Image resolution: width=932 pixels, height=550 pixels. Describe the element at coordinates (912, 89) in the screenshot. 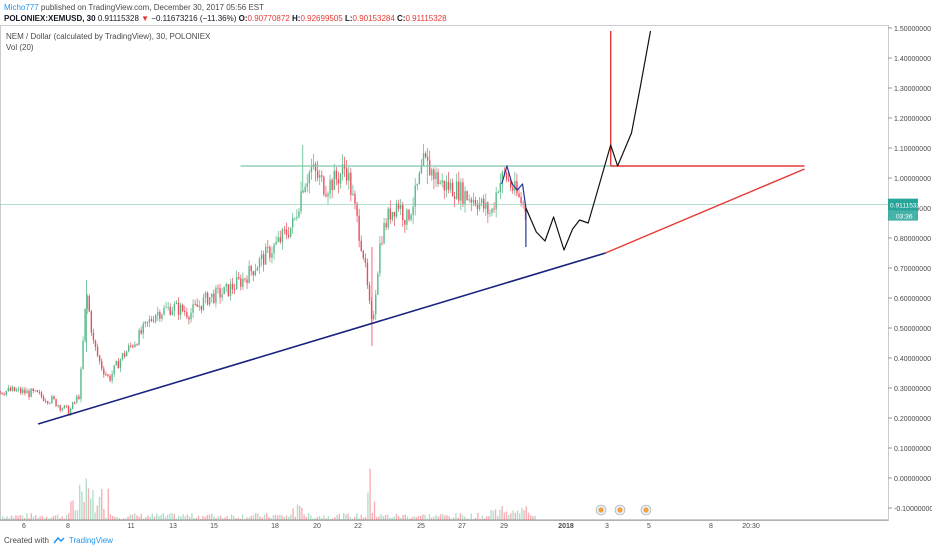

I see `y-tick-label: 1.30000000` at that location.